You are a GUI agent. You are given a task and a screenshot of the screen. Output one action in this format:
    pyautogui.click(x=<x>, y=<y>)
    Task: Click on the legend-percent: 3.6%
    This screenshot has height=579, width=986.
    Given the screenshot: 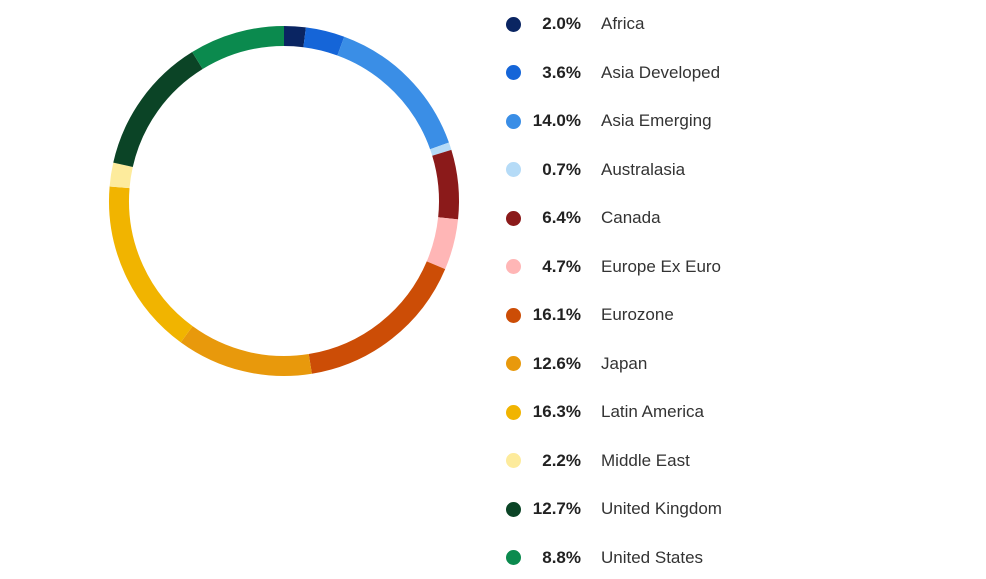 What is the action you would take?
    pyautogui.click(x=561, y=72)
    